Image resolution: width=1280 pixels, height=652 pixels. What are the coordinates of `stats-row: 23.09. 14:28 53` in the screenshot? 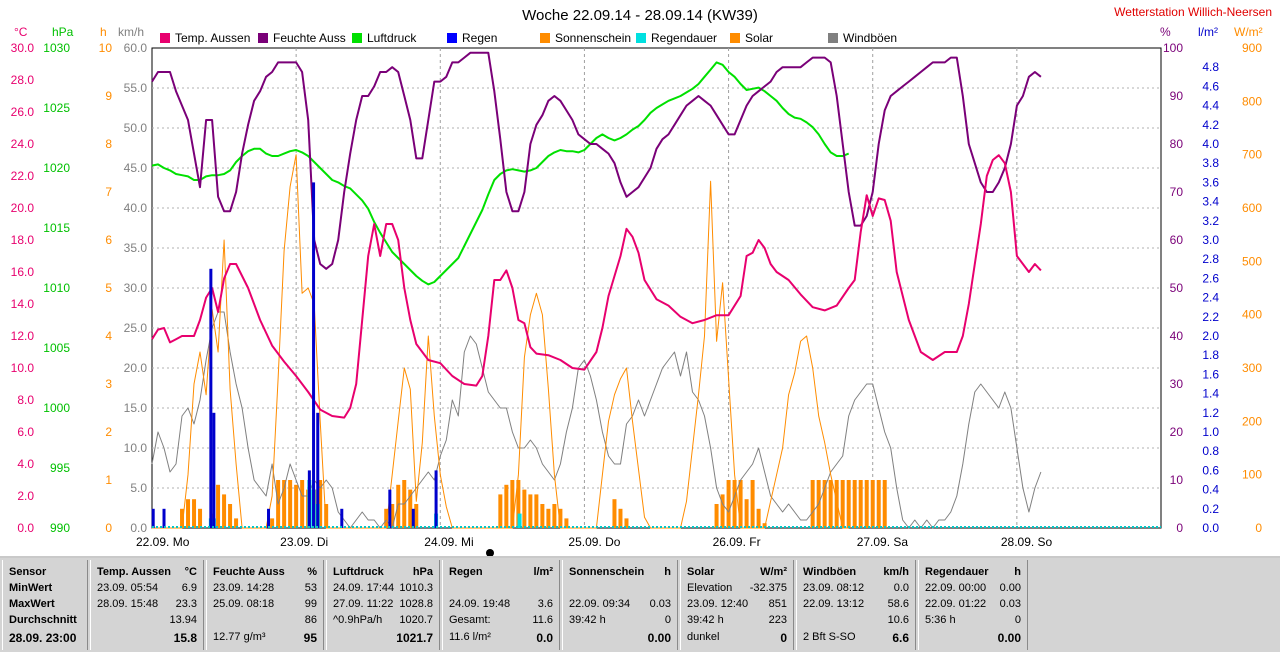 It's located at (265, 589).